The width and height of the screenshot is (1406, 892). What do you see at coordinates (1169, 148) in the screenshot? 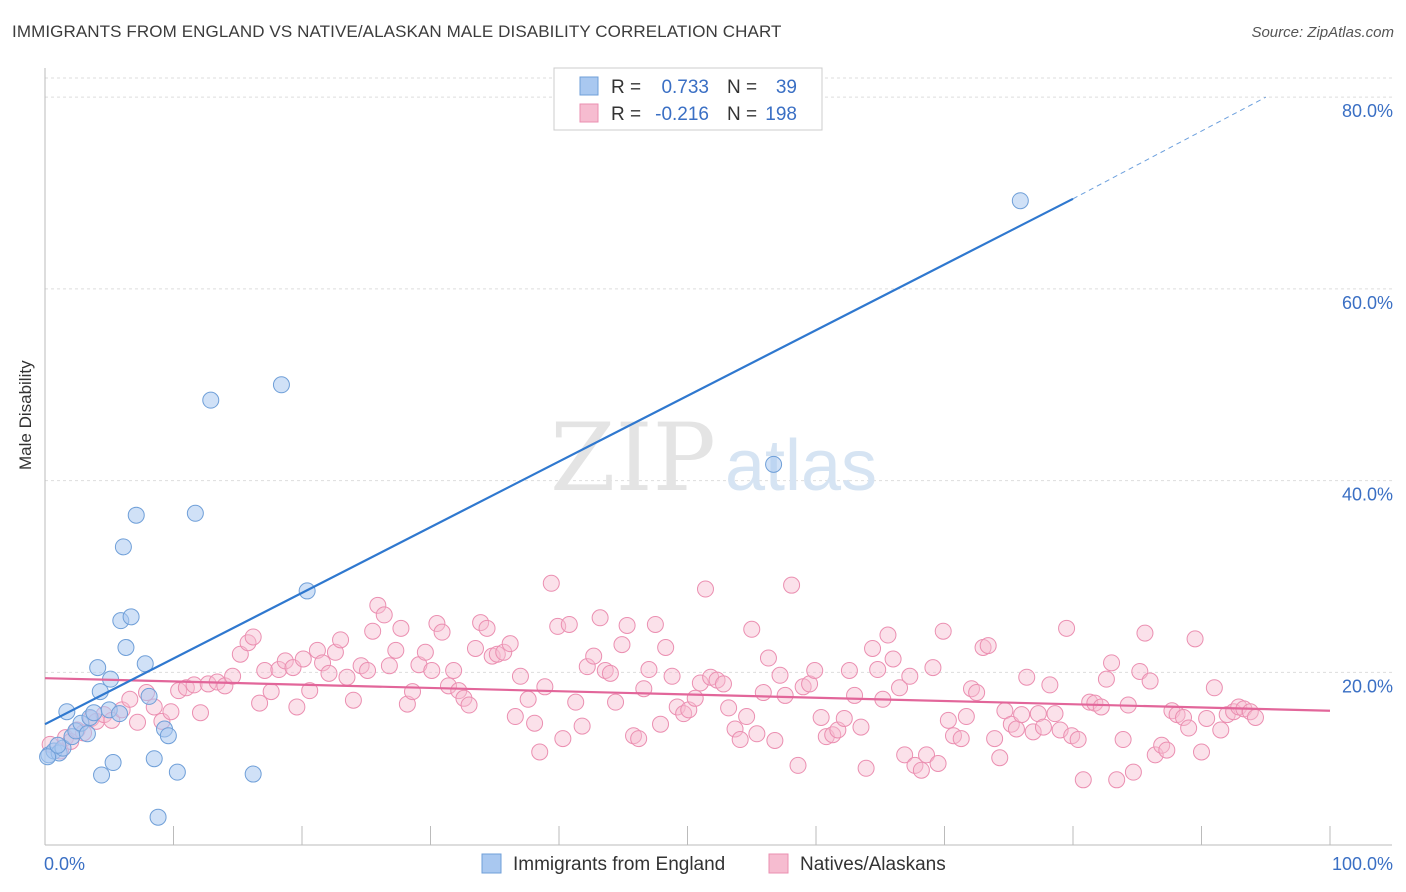
I see `england-trend-extension` at bounding box center [1169, 148].